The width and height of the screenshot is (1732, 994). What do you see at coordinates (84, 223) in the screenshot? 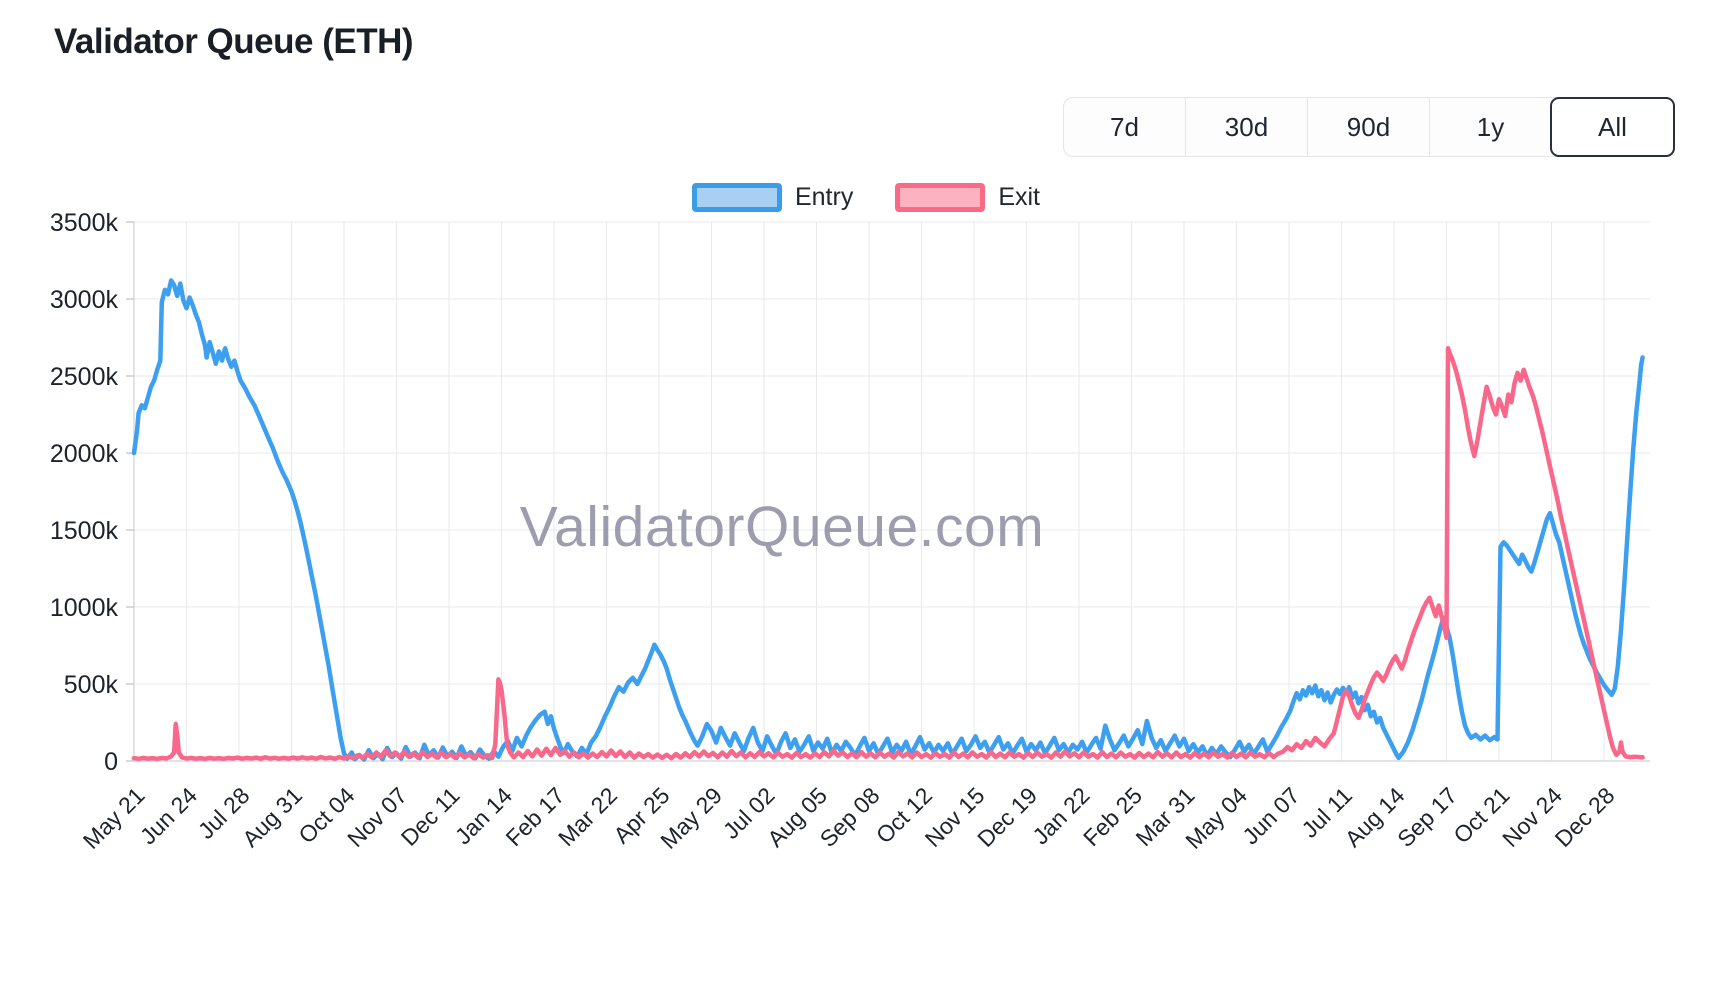
I see `y-axis-label: 3500k` at bounding box center [84, 223].